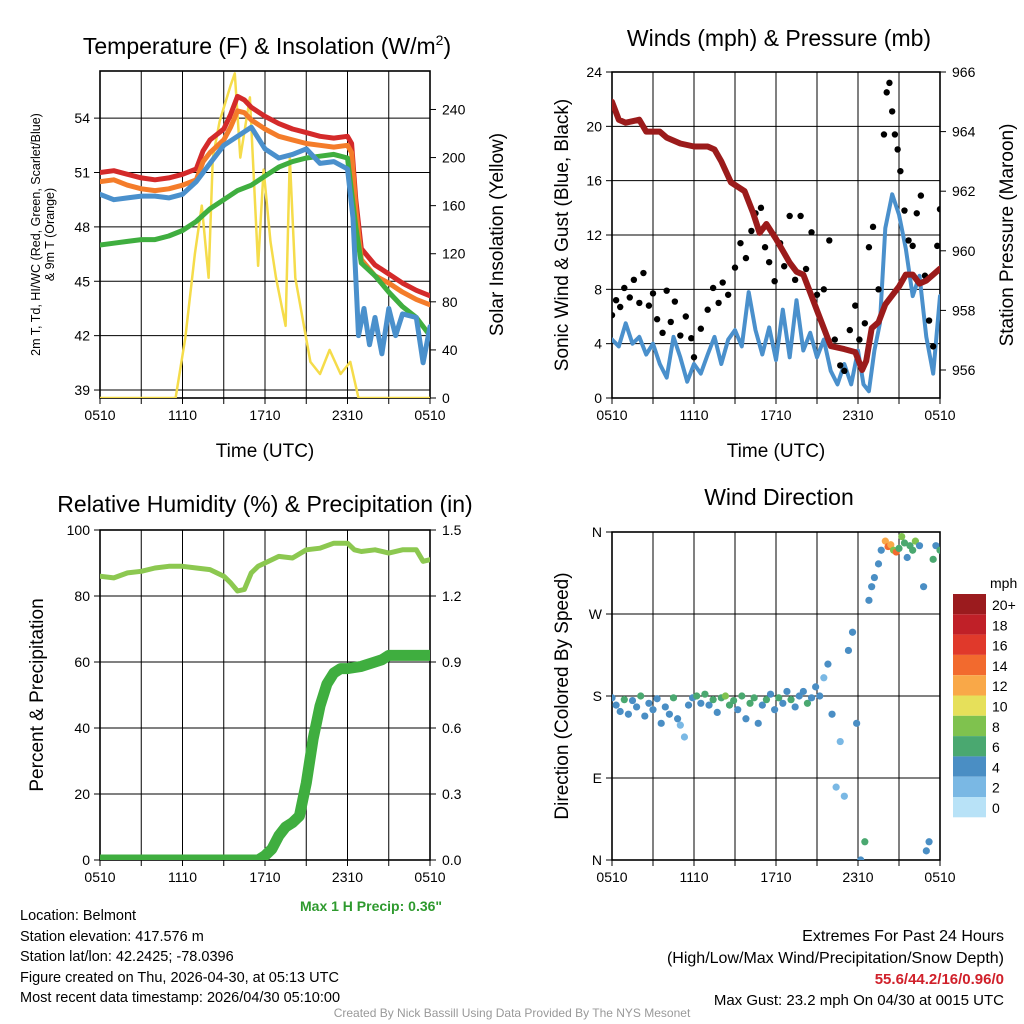 The image size is (1024, 1024). Describe the element at coordinates (597, 860) in the screenshot. I see `y-tick-label: N` at that location.